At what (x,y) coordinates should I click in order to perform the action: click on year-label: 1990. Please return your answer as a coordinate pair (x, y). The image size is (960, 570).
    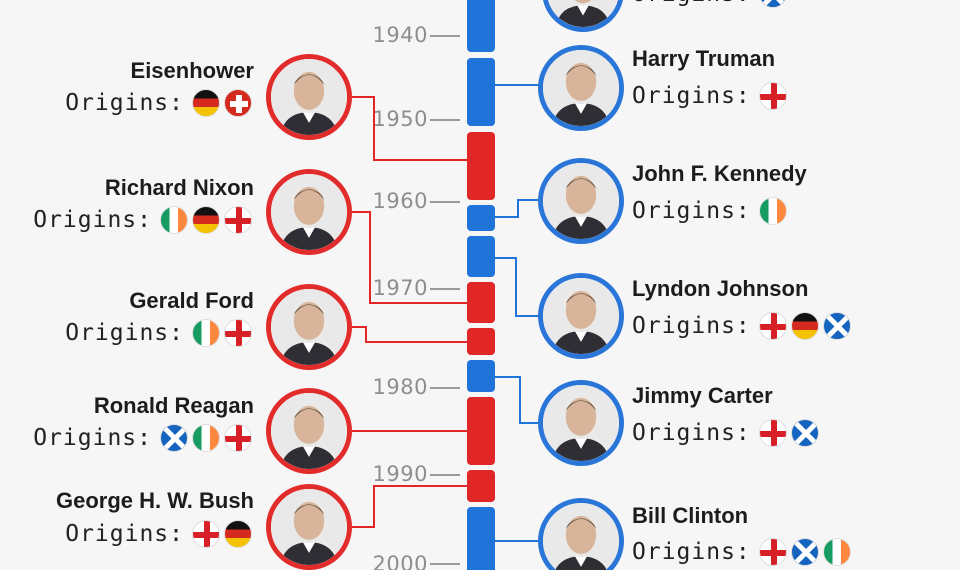
    Looking at the image, I should click on (400, 474).